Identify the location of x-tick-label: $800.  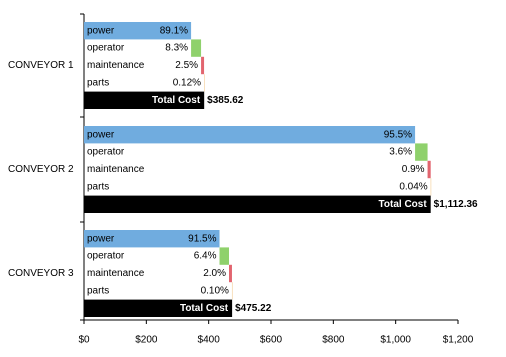
(333, 340).